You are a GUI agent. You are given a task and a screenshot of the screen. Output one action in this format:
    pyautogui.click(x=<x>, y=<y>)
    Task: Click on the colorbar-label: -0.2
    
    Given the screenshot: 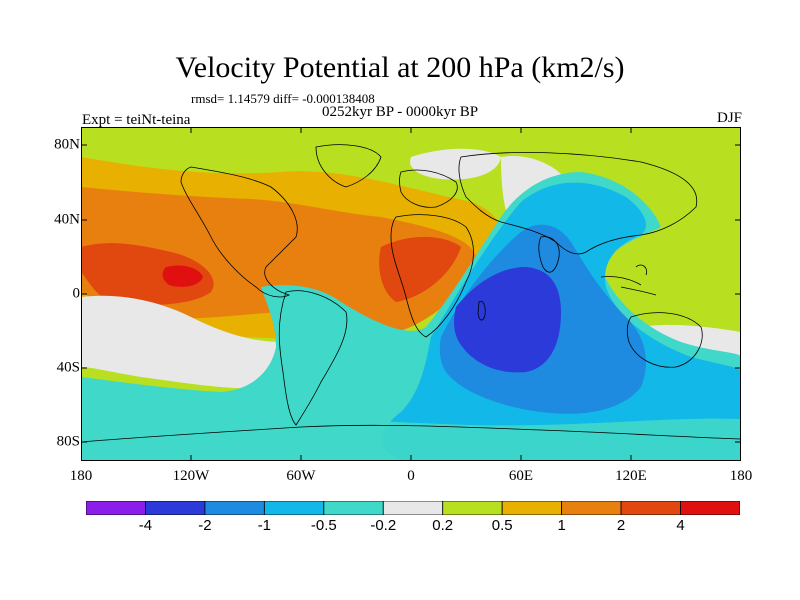 What is the action you would take?
    pyautogui.click(x=383, y=525)
    